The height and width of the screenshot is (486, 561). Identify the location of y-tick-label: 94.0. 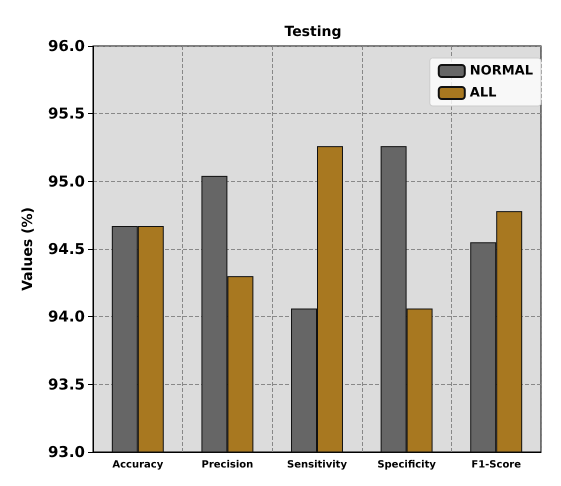
(66, 317).